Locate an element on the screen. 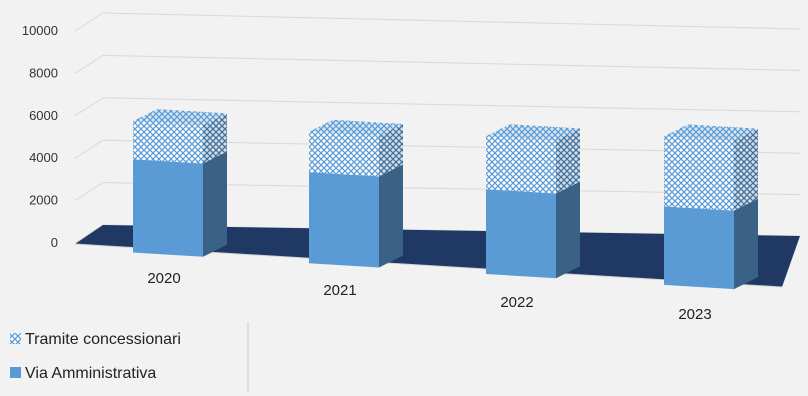 The image size is (808, 396). legend: Tramite concessionari Via Amministrativa is located at coordinates (129, 356).